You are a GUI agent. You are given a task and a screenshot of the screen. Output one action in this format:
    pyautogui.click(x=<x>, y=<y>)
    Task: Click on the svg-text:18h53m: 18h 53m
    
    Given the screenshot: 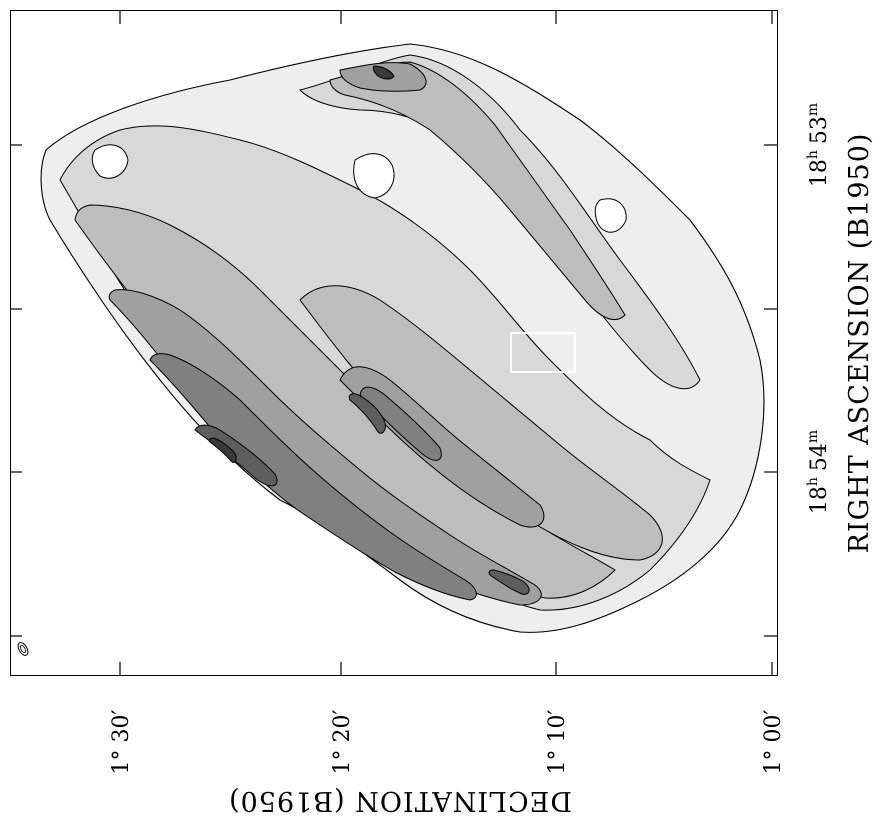 What is the action you would take?
    pyautogui.click(x=818, y=145)
    